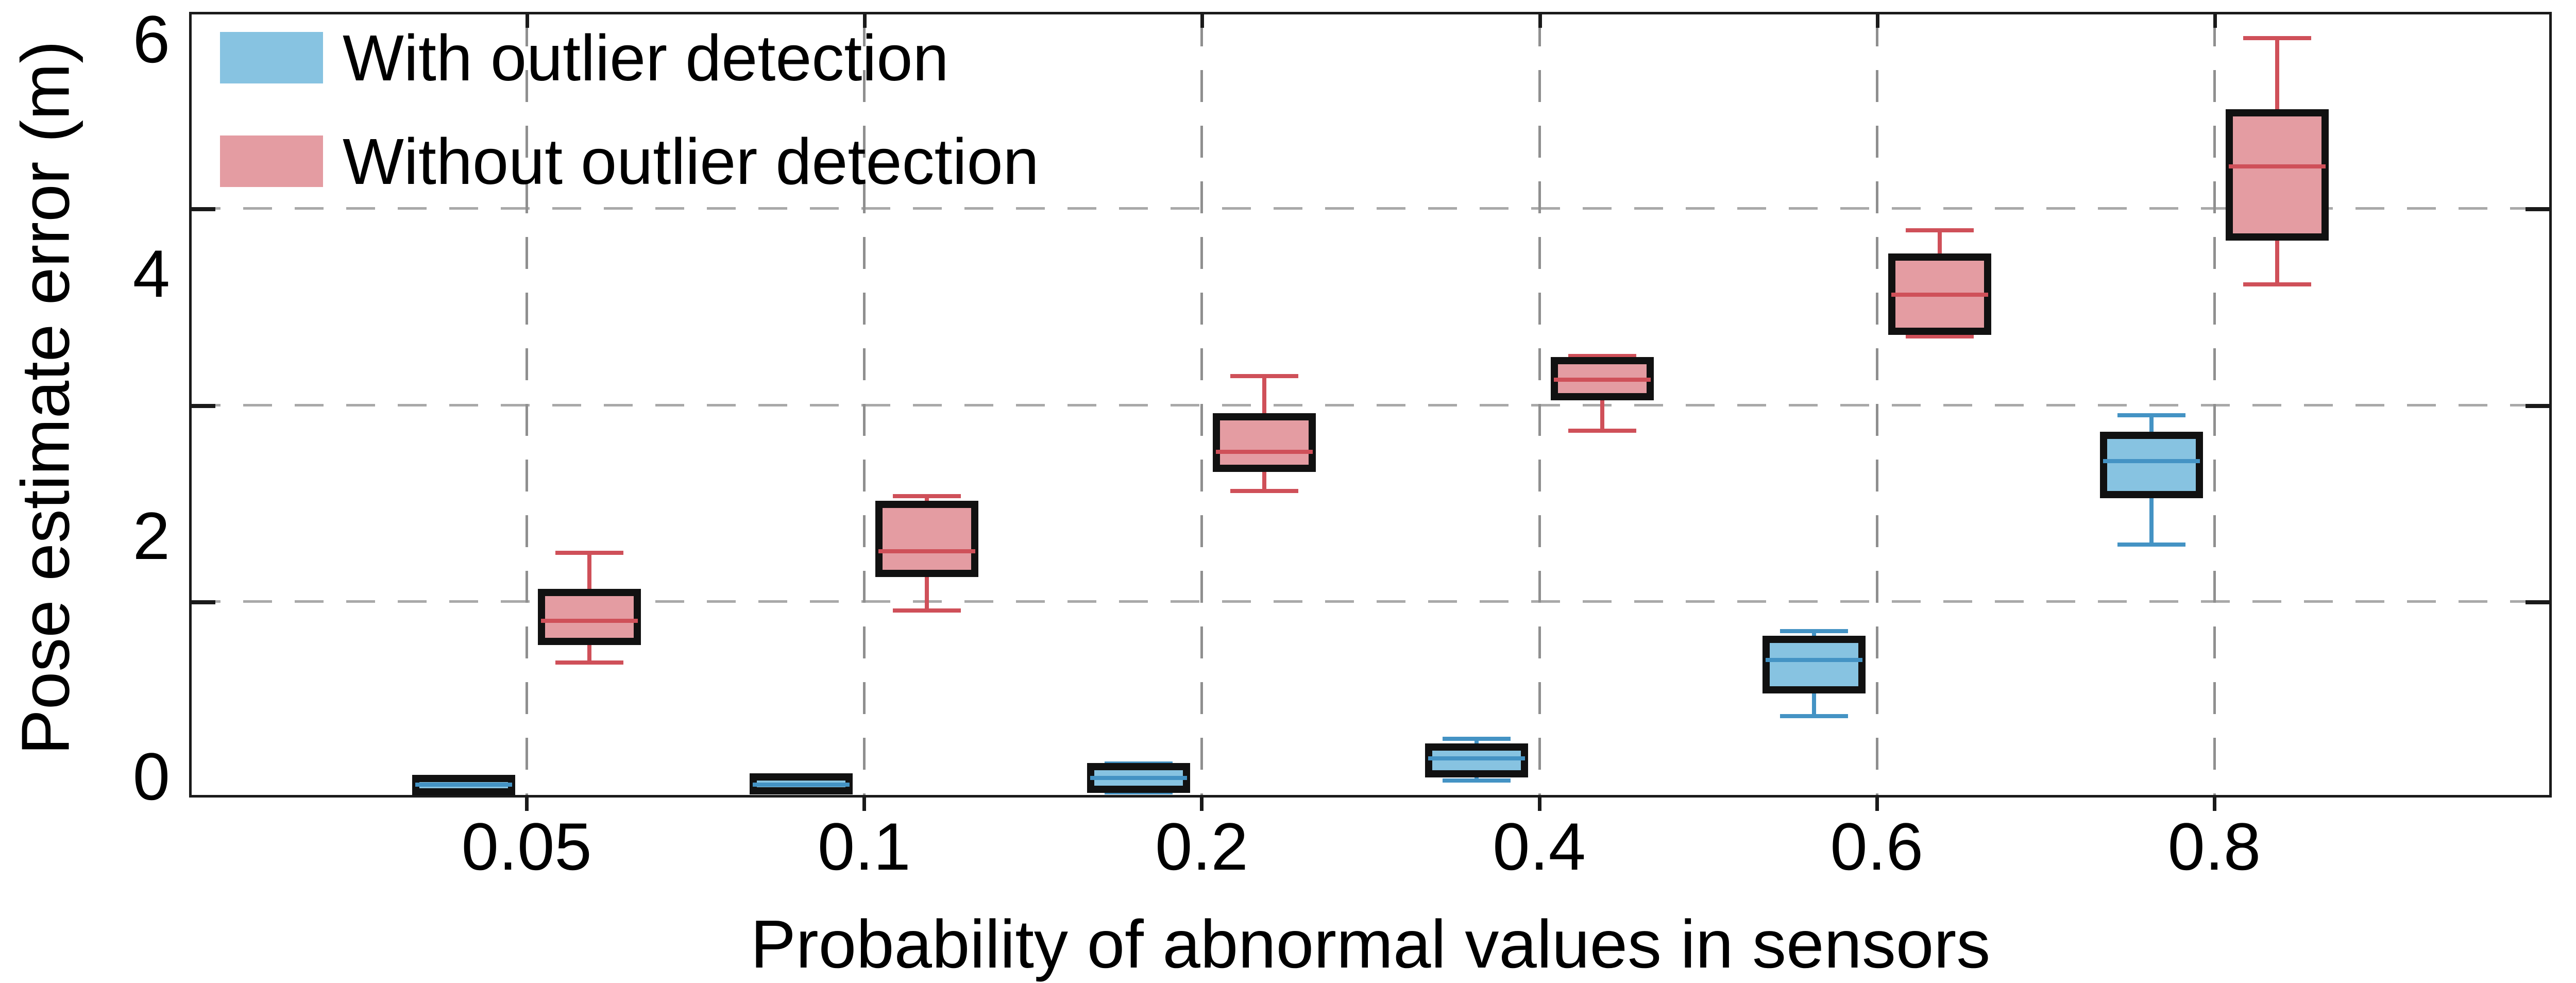 Image resolution: width=2576 pixels, height=983 pixels. What do you see at coordinates (864, 846) in the screenshot?
I see `x-tick-label: 0.1` at bounding box center [864, 846].